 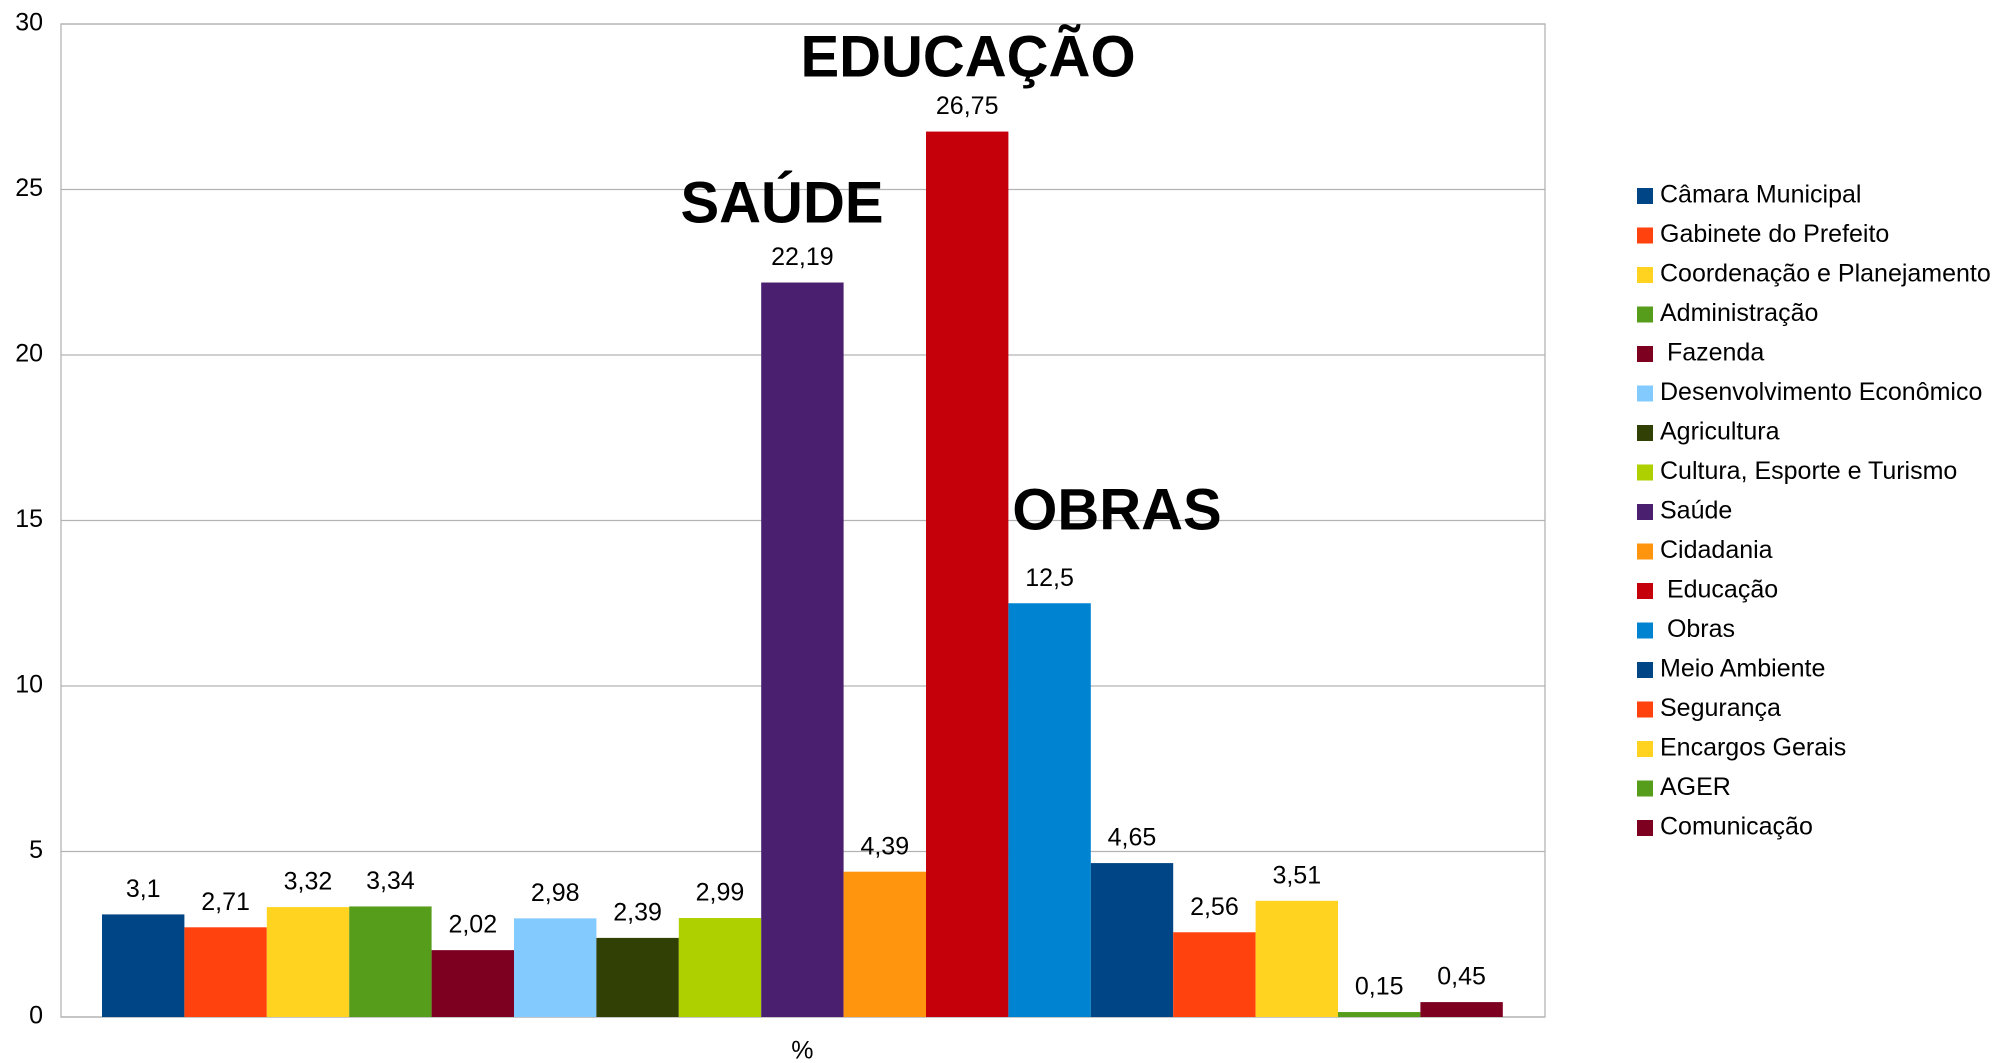 What do you see at coordinates (1736, 827) in the screenshot?
I see `legend-label: Comunicação` at bounding box center [1736, 827].